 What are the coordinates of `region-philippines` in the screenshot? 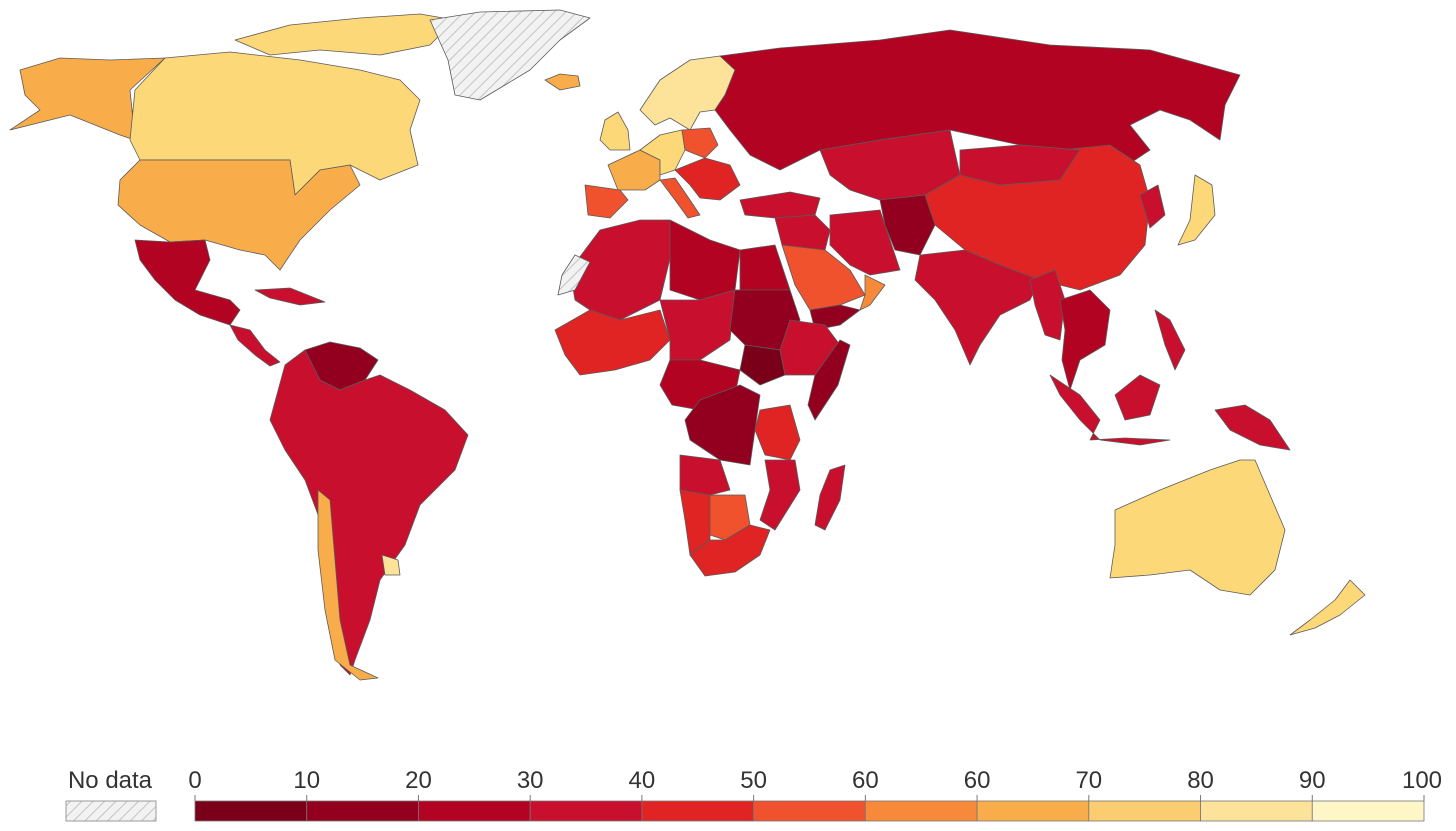 It's located at (1170, 340).